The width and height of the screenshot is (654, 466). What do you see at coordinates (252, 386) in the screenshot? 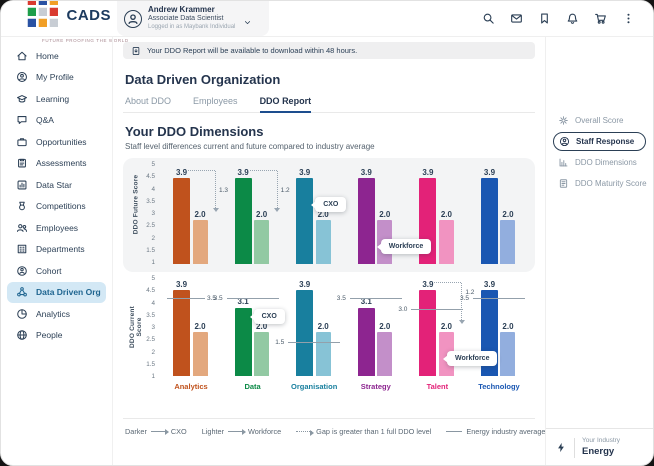
I see `category-label-data: Data` at bounding box center [252, 386].